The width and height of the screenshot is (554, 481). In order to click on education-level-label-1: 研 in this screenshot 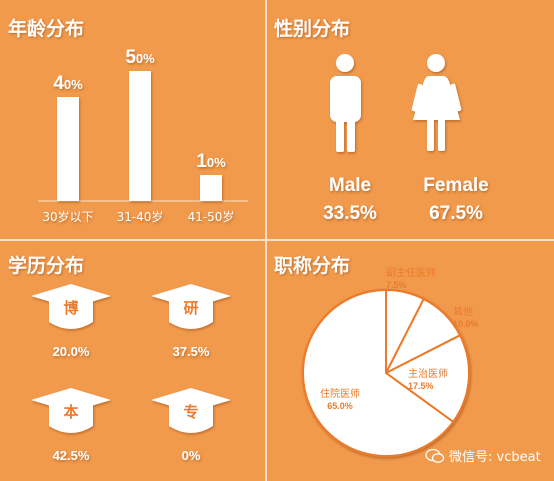, I will do `click(190, 308)`.